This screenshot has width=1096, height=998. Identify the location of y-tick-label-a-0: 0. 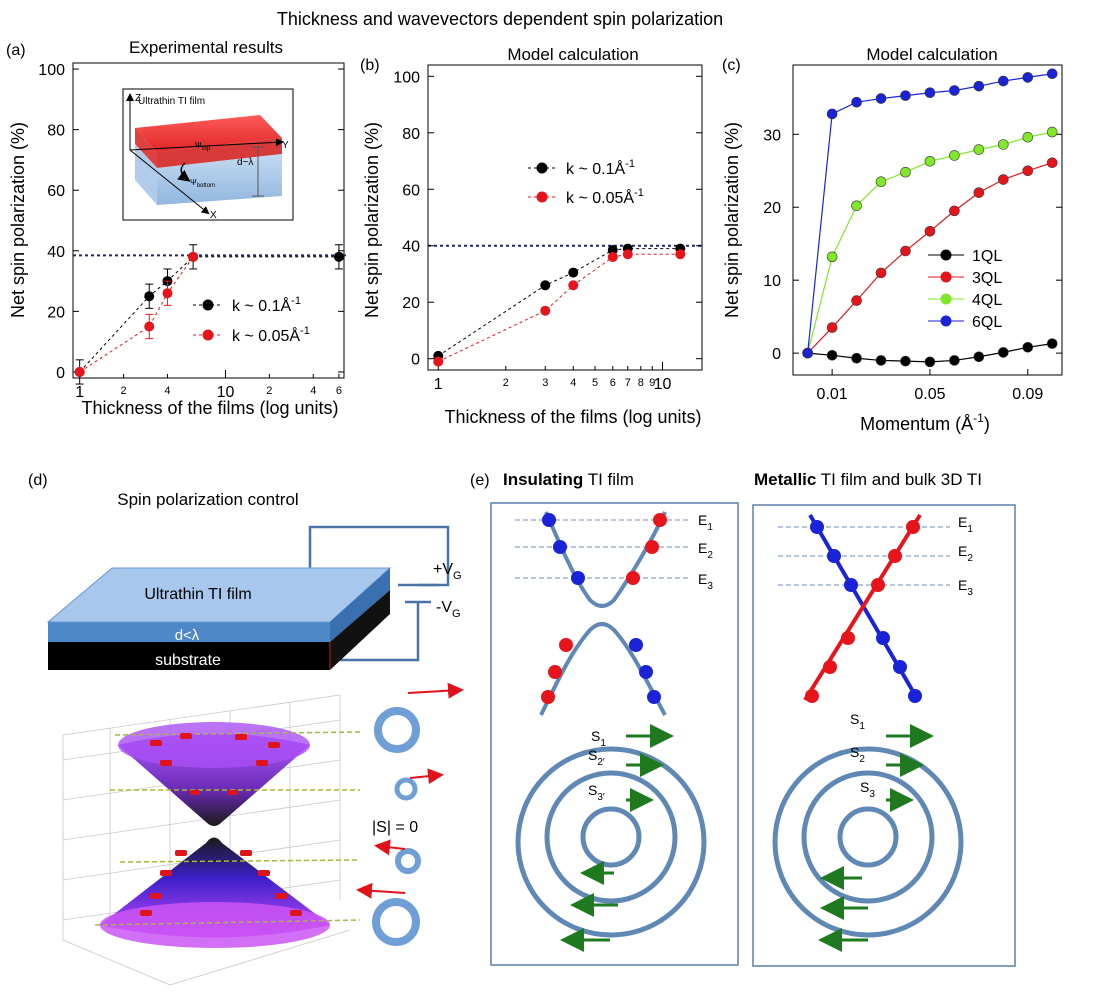
(60, 373).